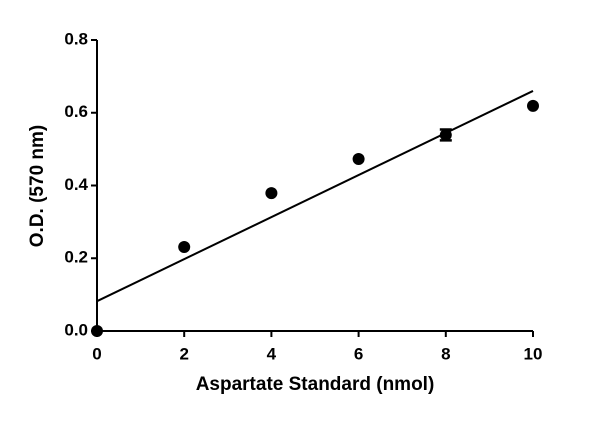 This screenshot has height=421, width=600. Describe the element at coordinates (76, 184) in the screenshot. I see `y-tick-label: 0.4` at that location.